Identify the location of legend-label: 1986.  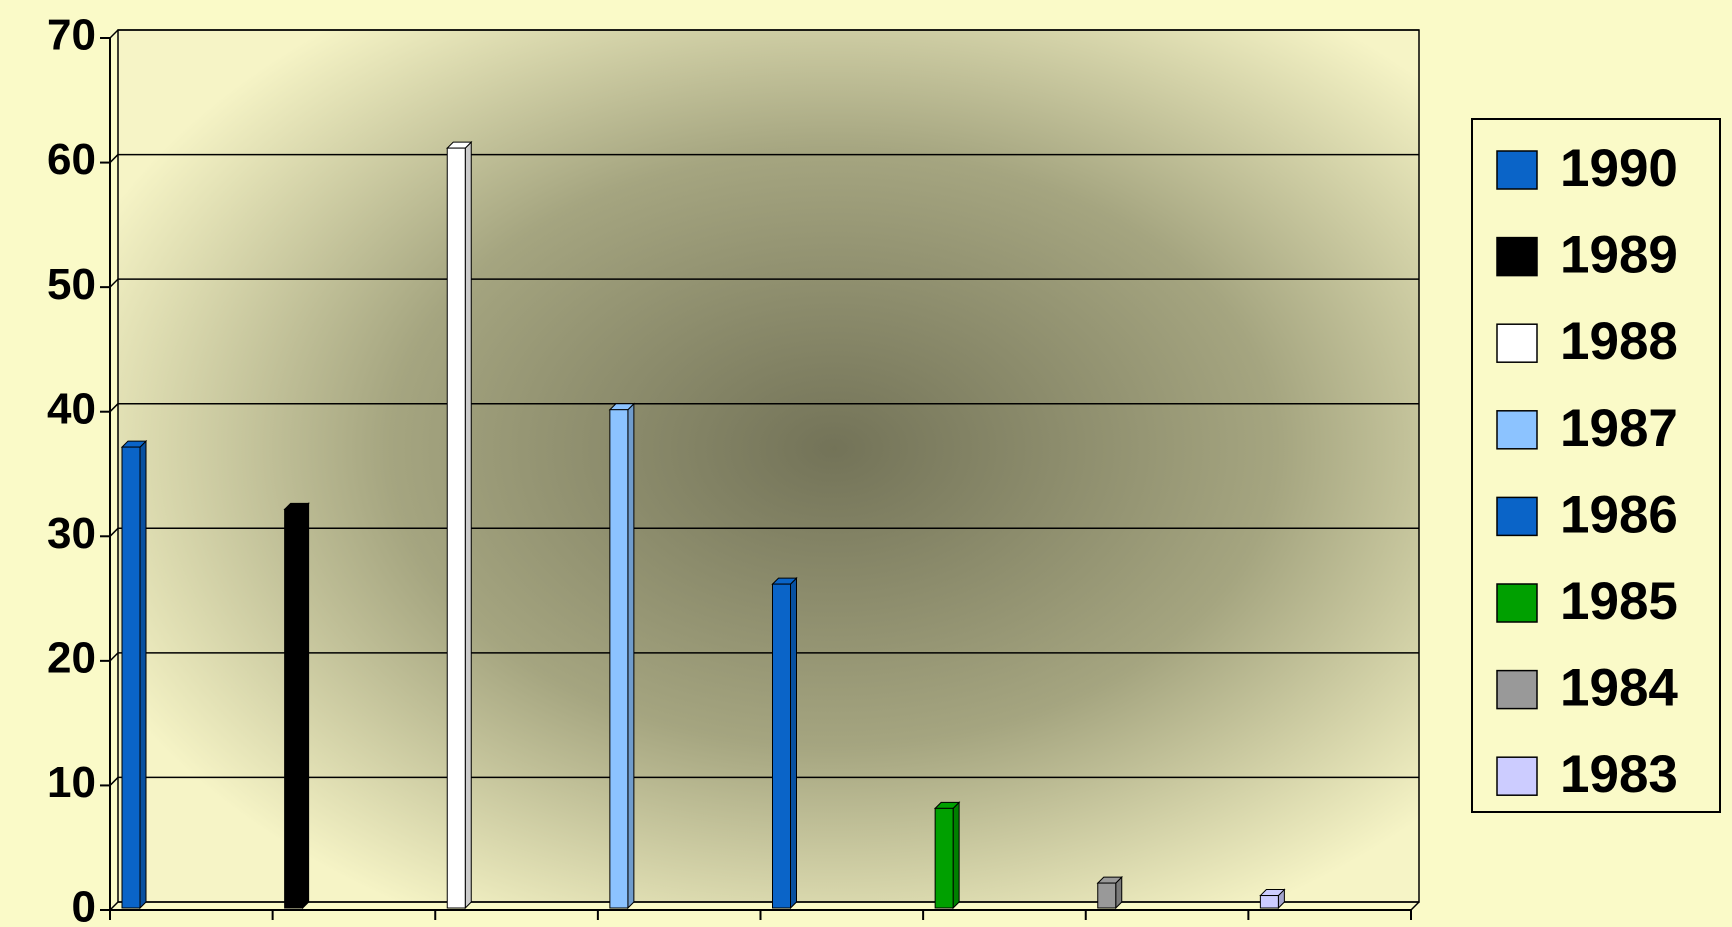
(1619, 514).